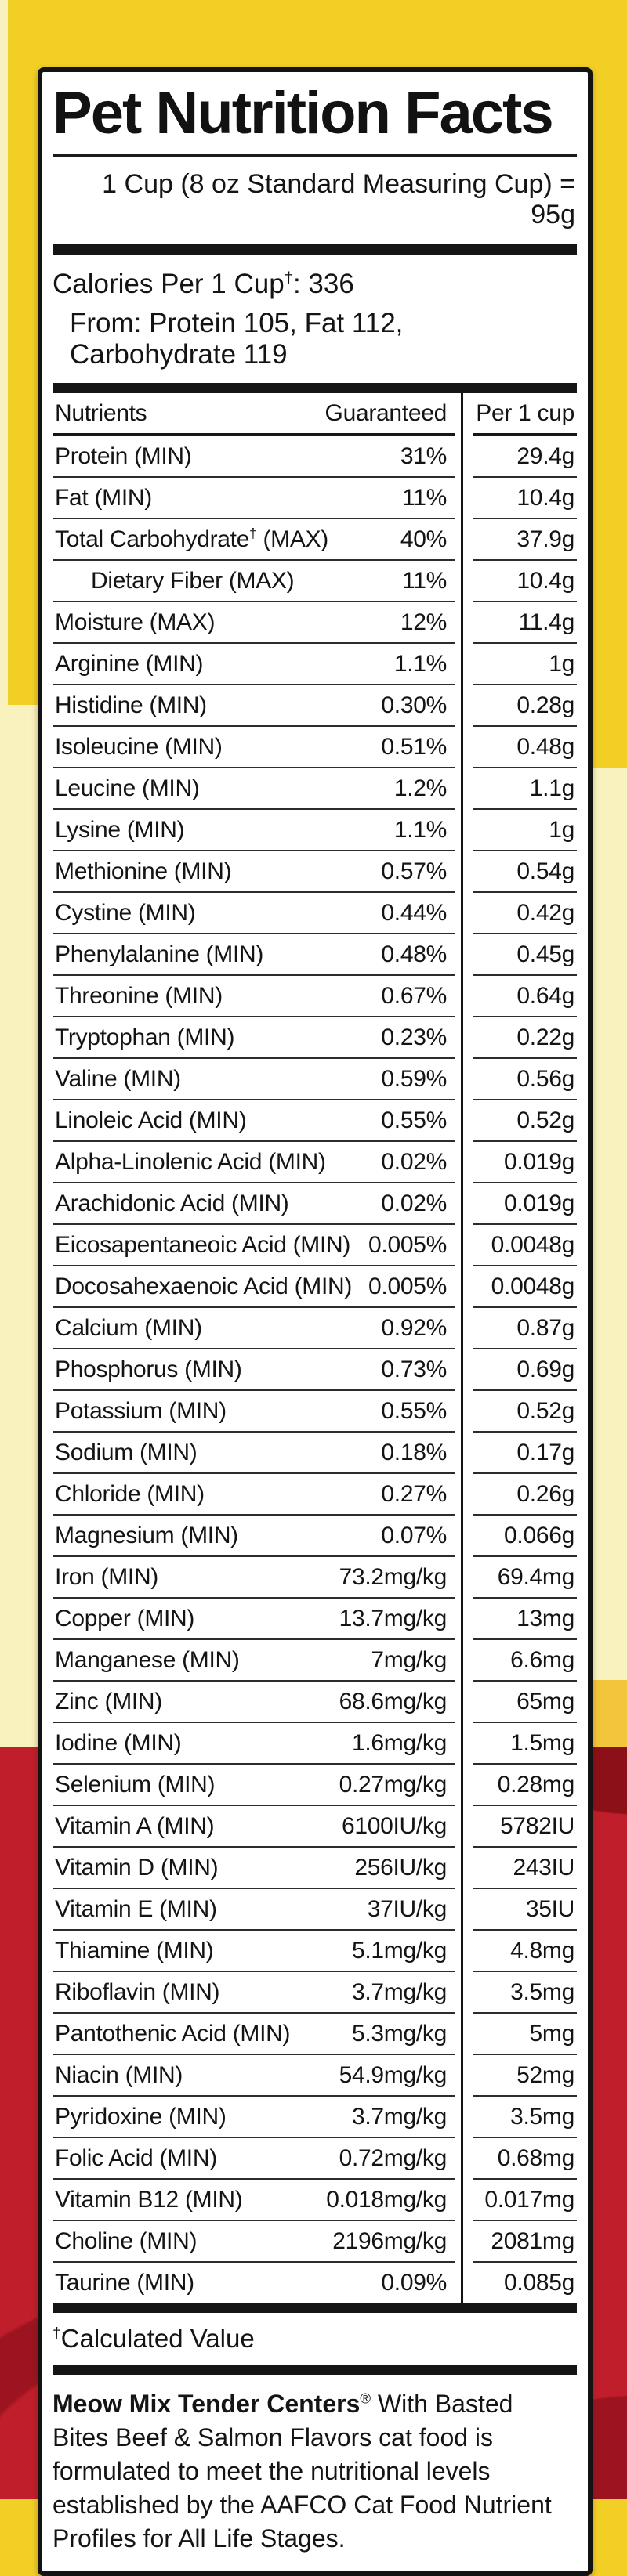  Describe the element at coordinates (315, 1494) in the screenshot. I see `table-row: Chloride (MIN) 0.27% 0.26g` at that location.